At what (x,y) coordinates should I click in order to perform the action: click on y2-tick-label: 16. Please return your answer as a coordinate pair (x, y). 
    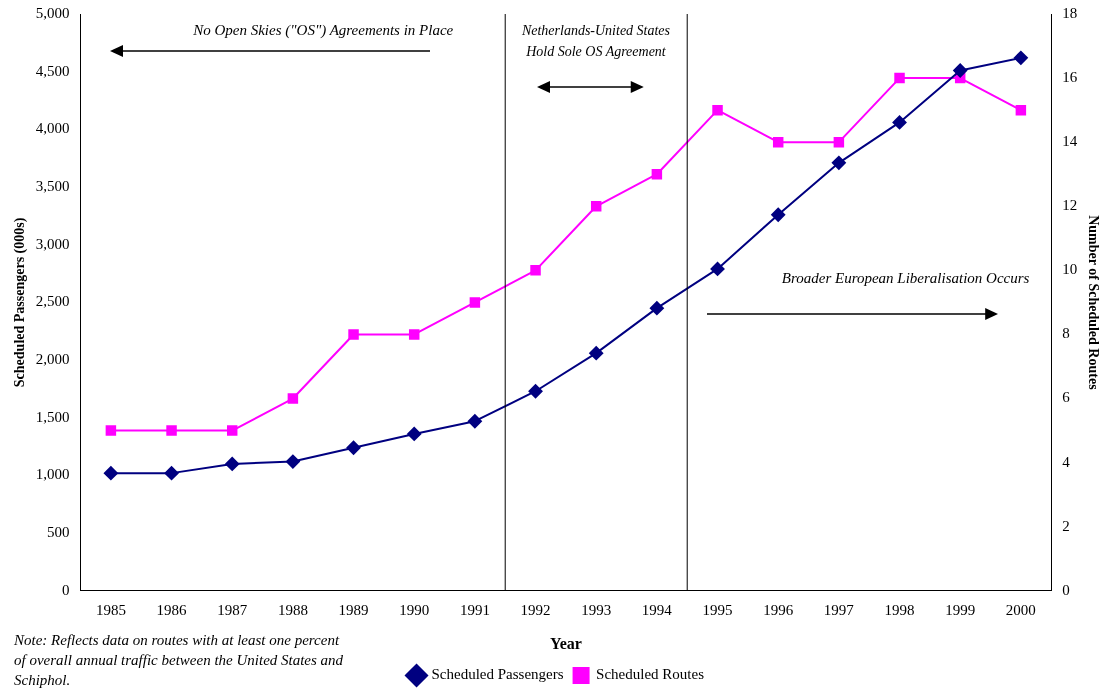
    Looking at the image, I should click on (1070, 77).